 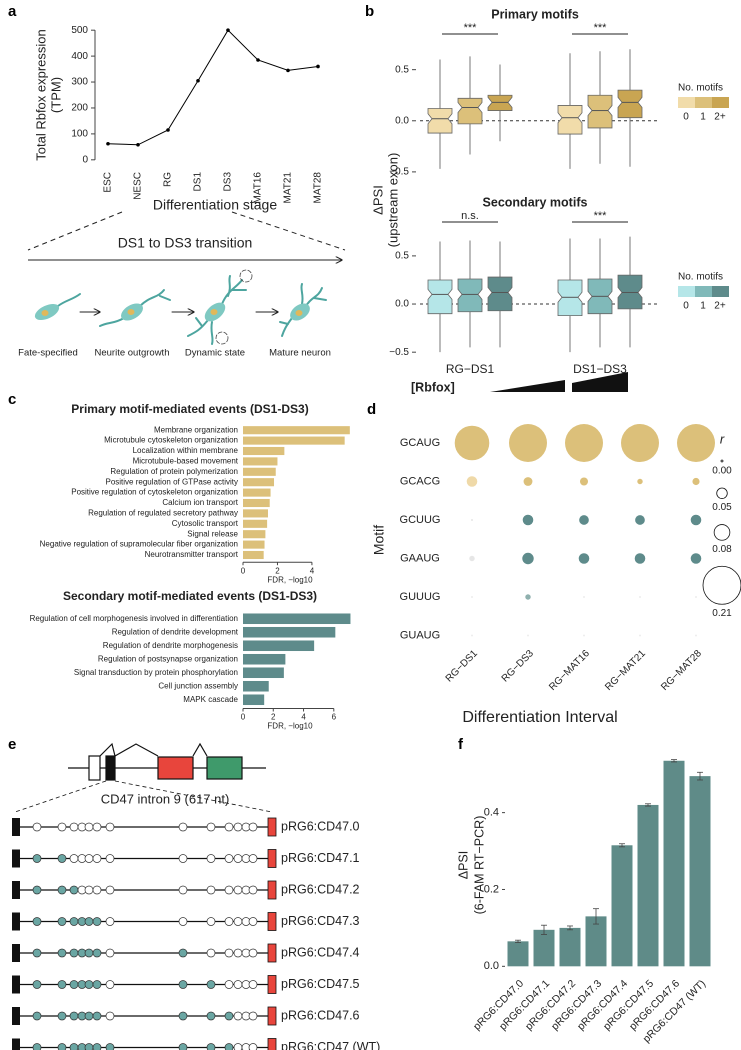 What do you see at coordinates (402, 69) in the screenshot?
I see `y-tick-label: 0.5` at bounding box center [402, 69].